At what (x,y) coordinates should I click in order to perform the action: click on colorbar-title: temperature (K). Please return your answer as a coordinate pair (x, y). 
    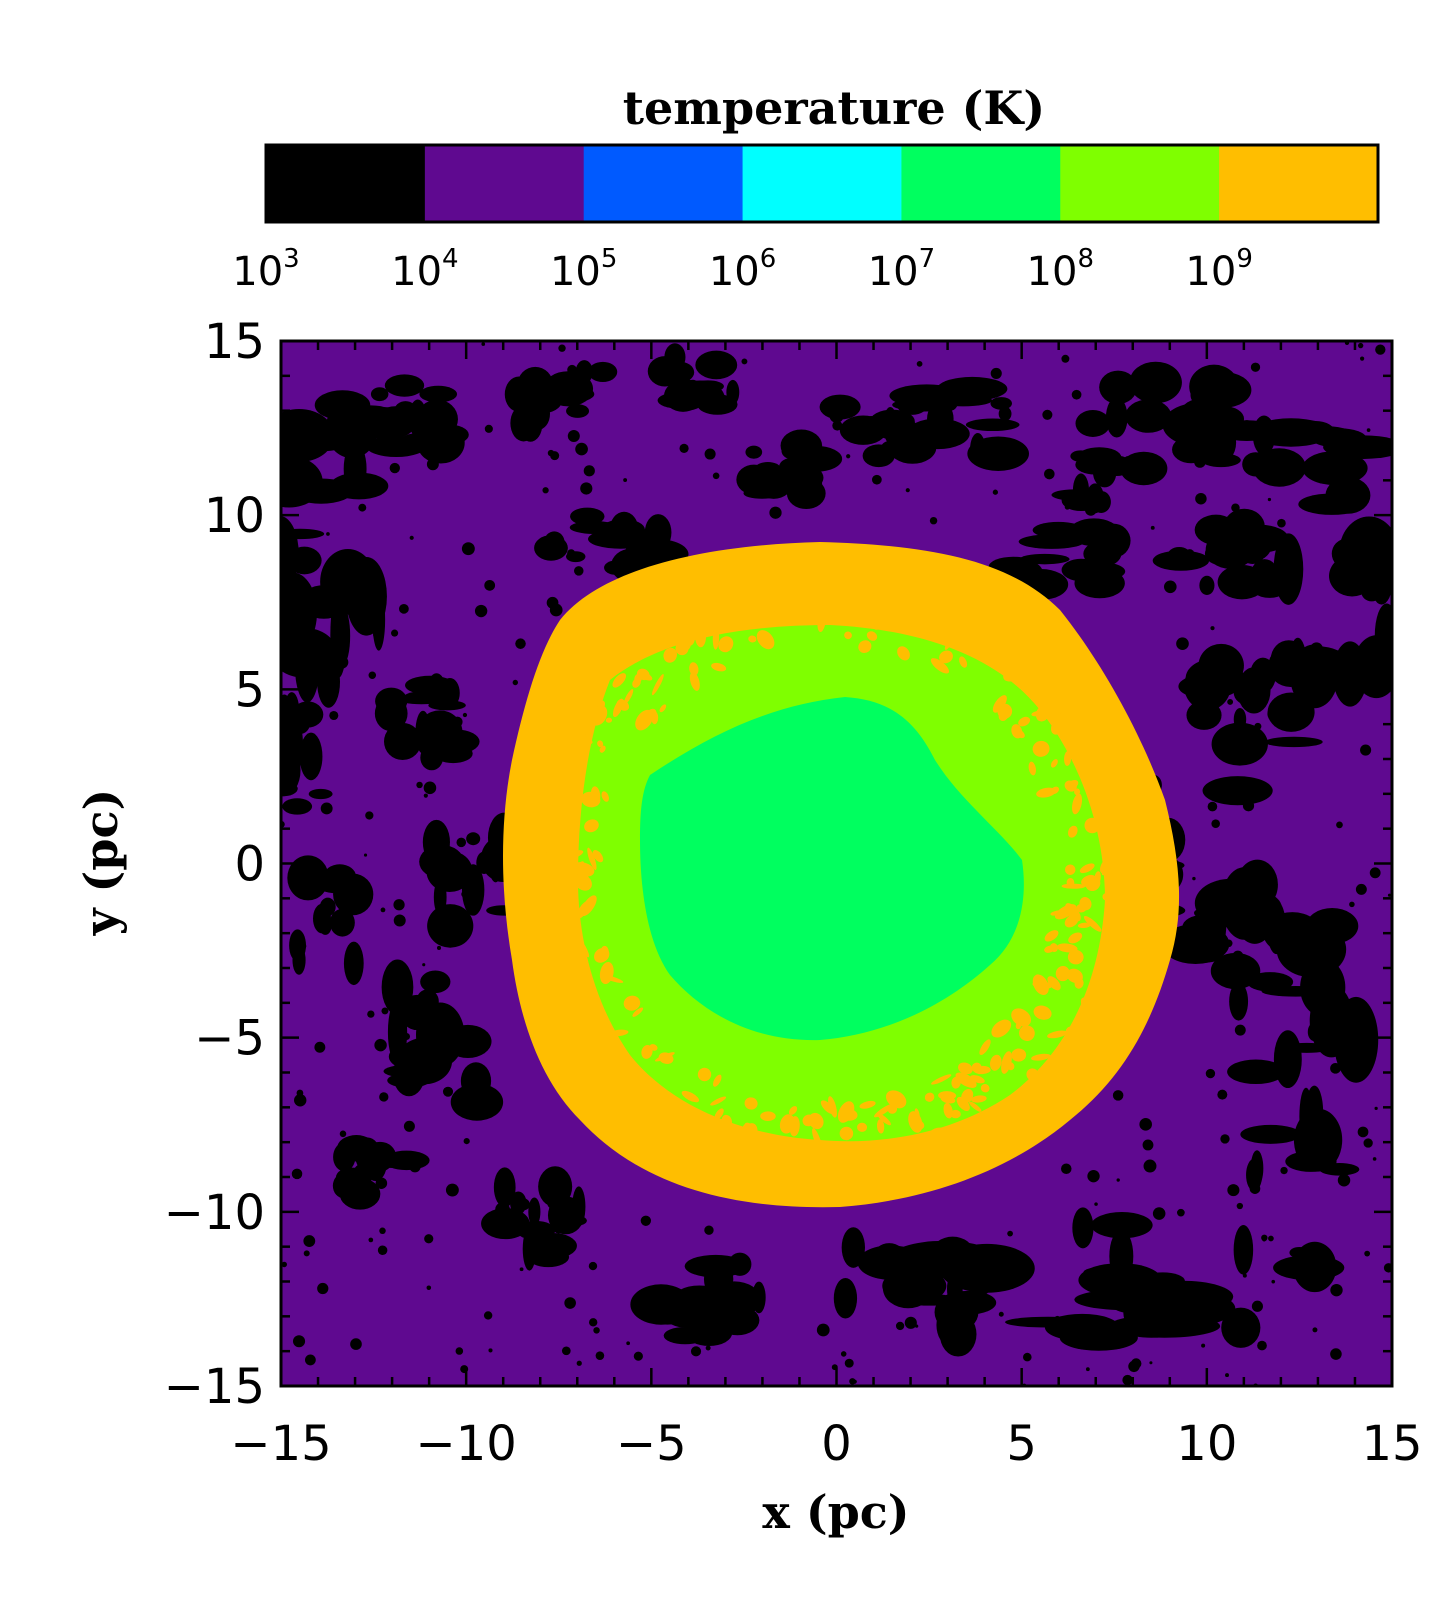
    Looking at the image, I should click on (834, 108).